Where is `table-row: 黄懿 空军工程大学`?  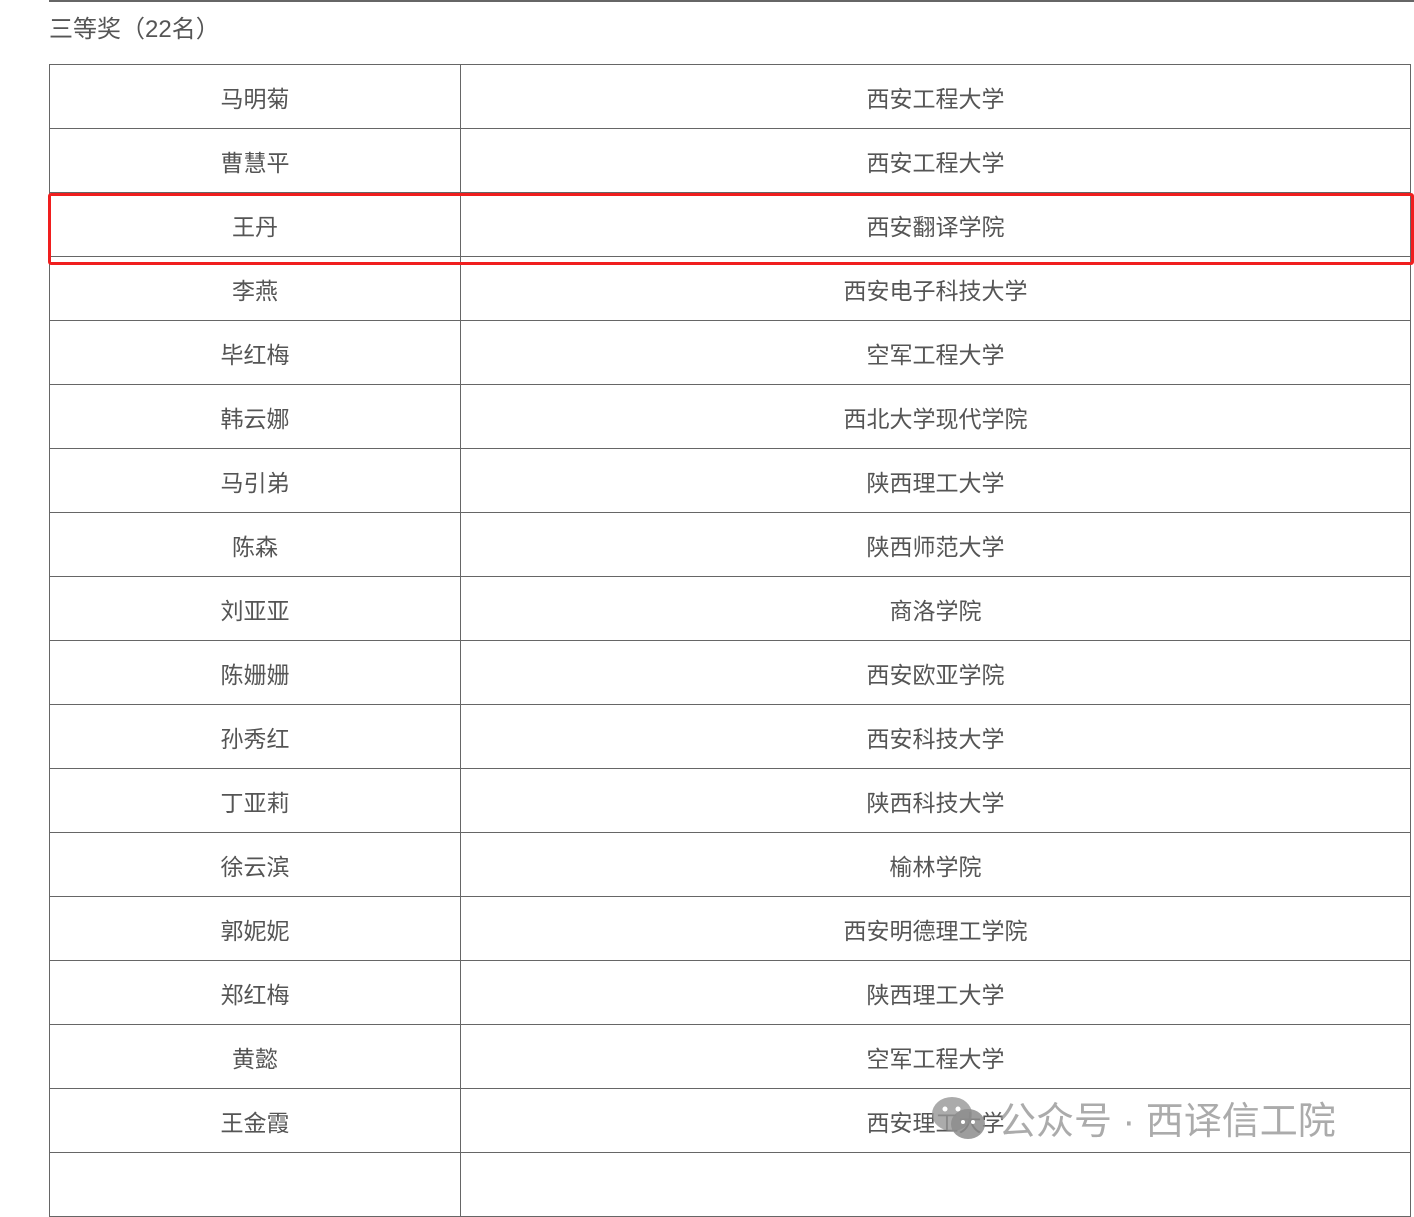 table-row: 黄懿 空军工程大学 is located at coordinates (730, 1056).